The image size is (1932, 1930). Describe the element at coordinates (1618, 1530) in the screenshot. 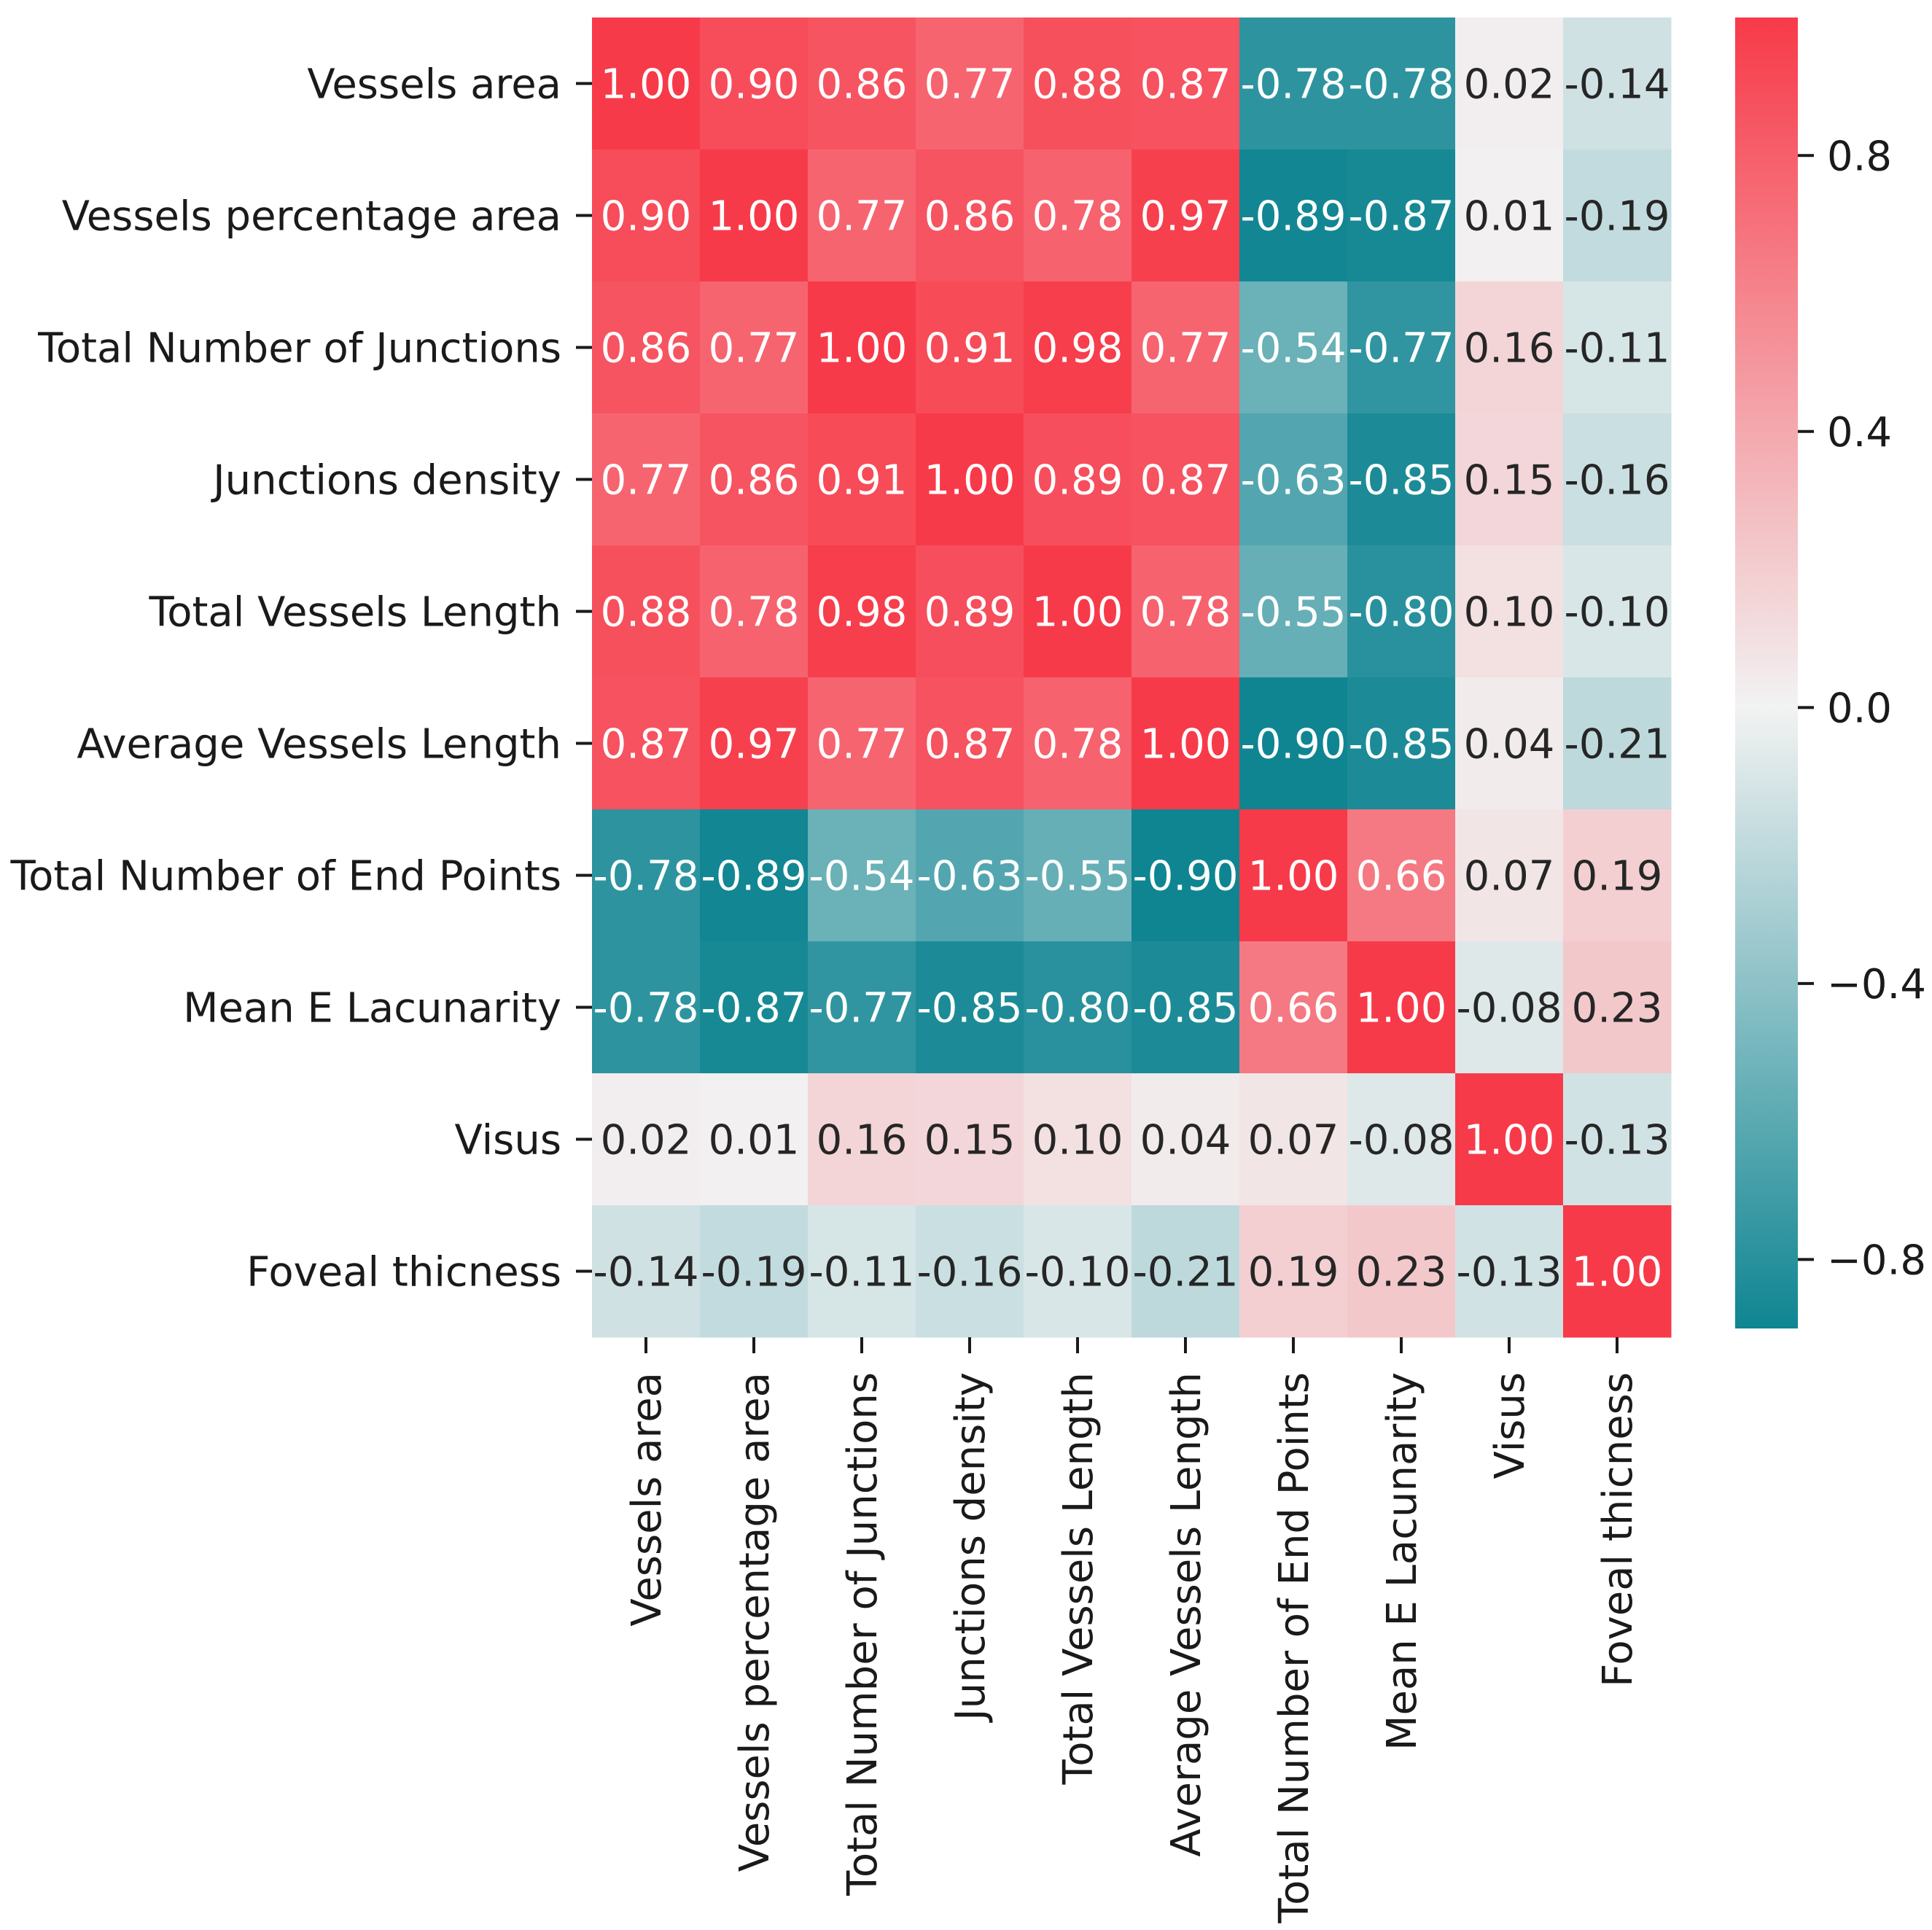

I see `column-label: Foveal thicness` at that location.